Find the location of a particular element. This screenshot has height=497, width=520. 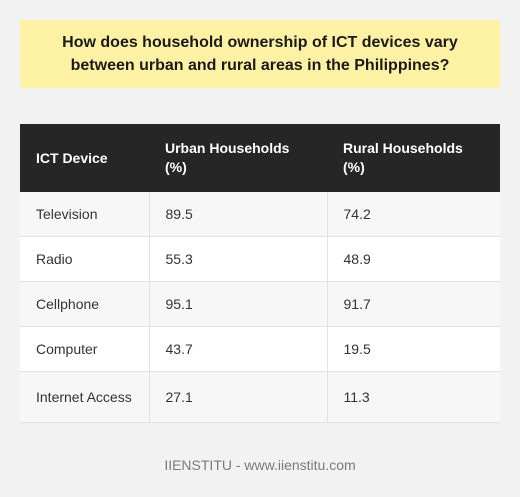

rural-value-cell: 11.3 is located at coordinates (413, 397).